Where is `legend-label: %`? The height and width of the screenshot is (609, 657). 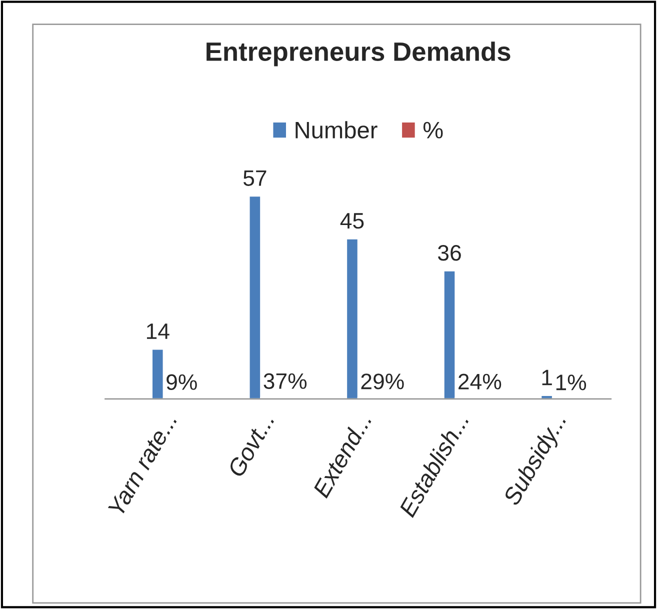 legend-label: % is located at coordinates (433, 130).